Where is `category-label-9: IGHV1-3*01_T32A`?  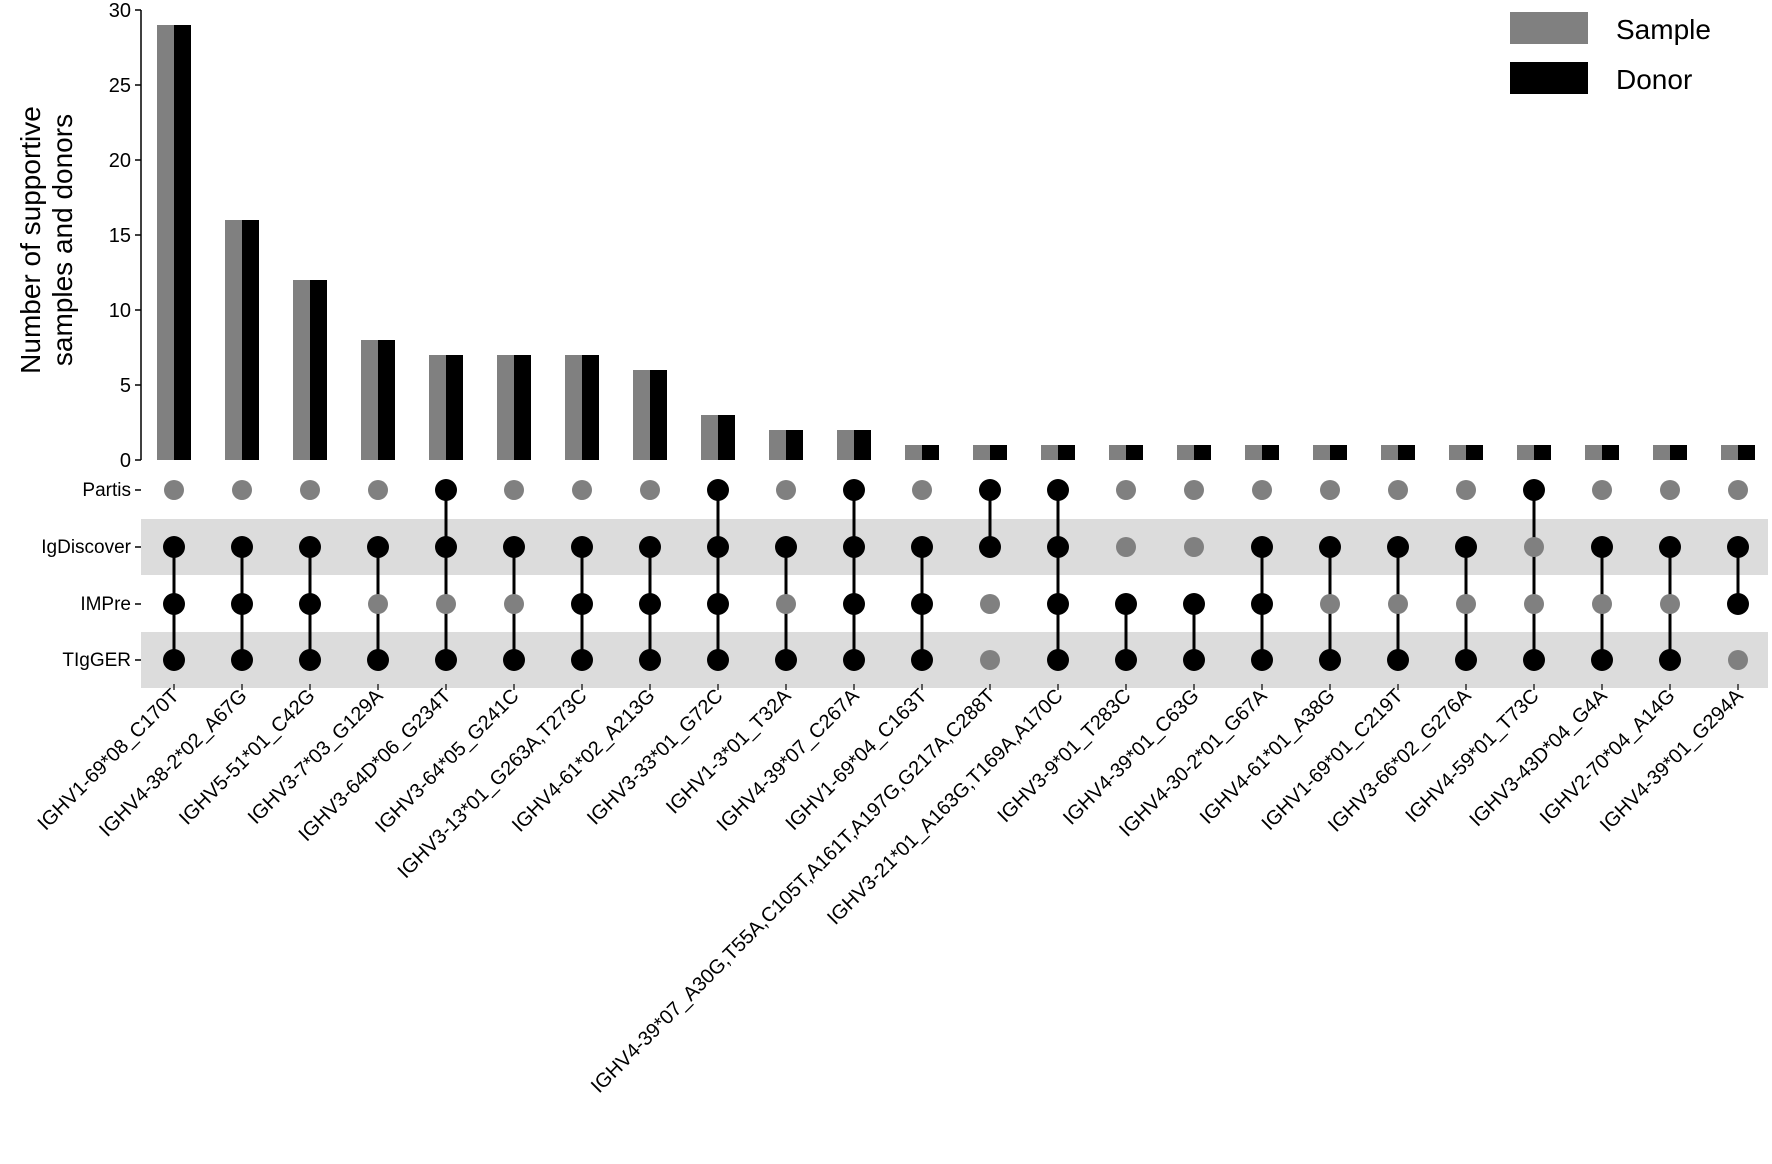
category-label-9: IGHV1-3*01_T32A is located at coordinates (729, 752).